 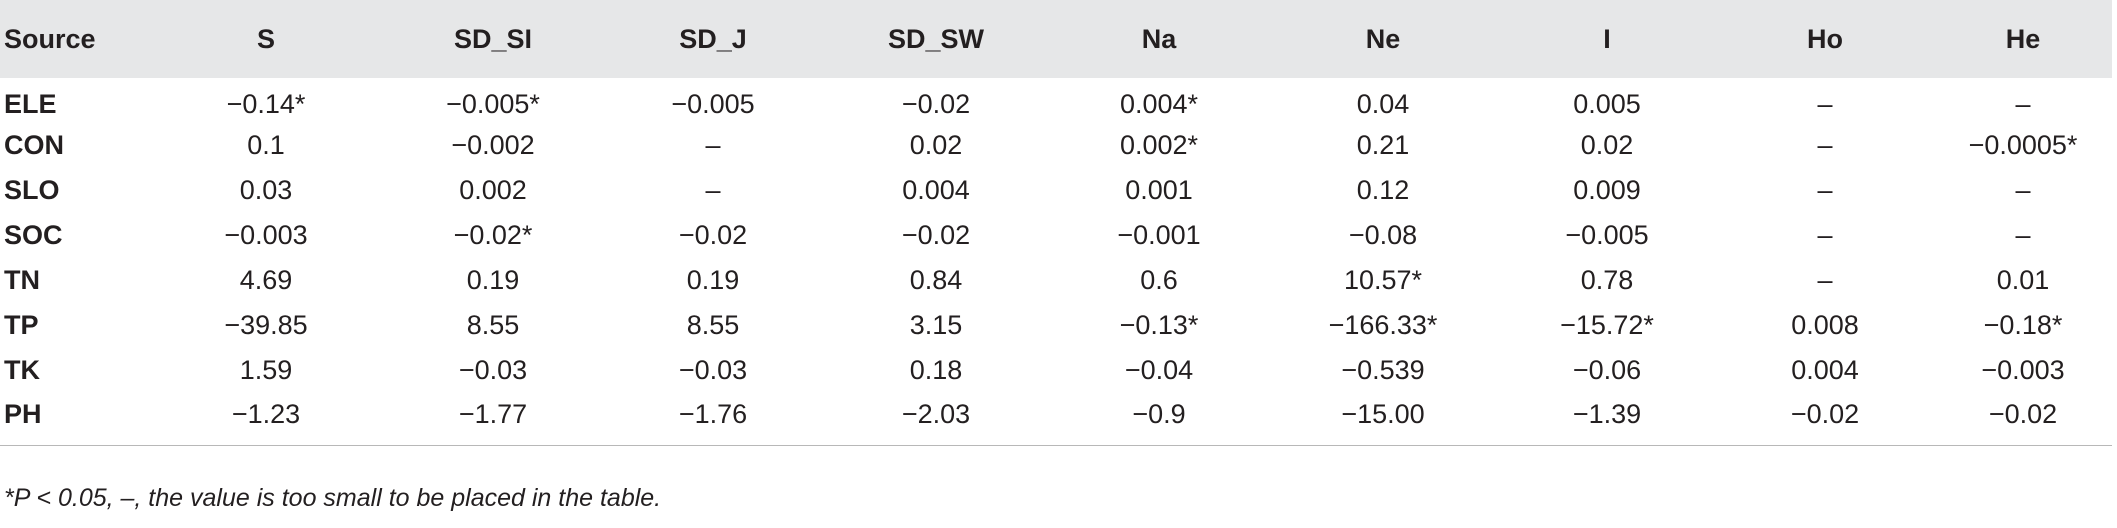 I want to click on table-cell: −1.39, so click(x=1607, y=419).